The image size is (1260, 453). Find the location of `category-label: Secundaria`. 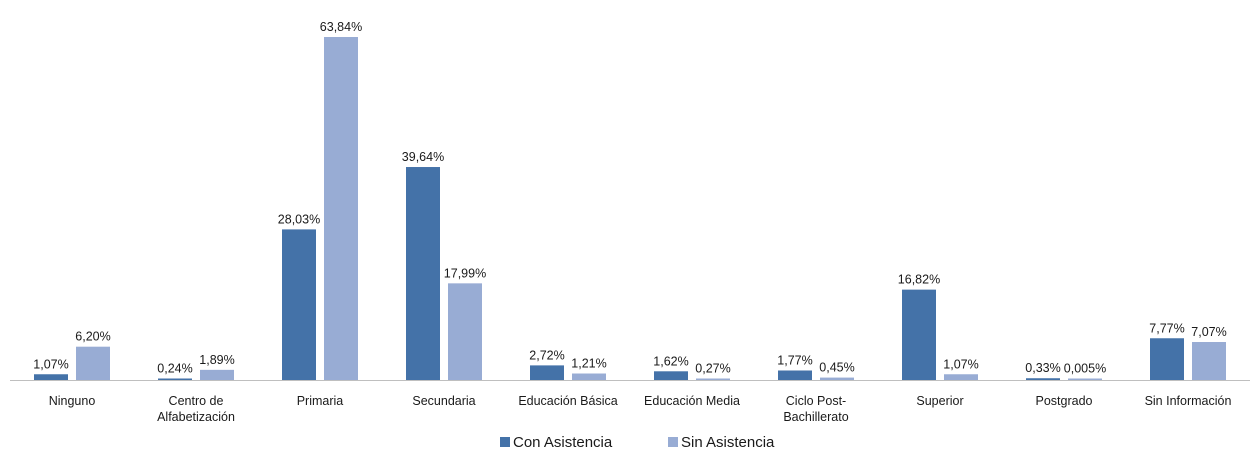

category-label: Secundaria is located at coordinates (443, 401).